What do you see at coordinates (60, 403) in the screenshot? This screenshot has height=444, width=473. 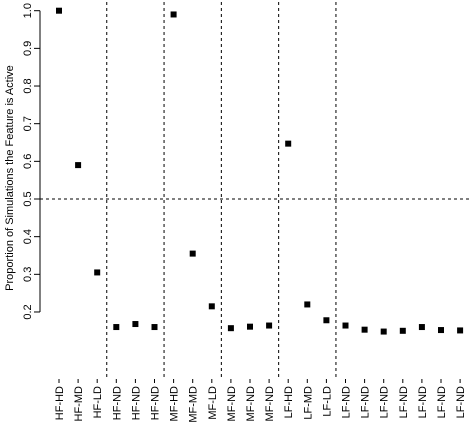 I see `category-label: HF-HD` at bounding box center [60, 403].